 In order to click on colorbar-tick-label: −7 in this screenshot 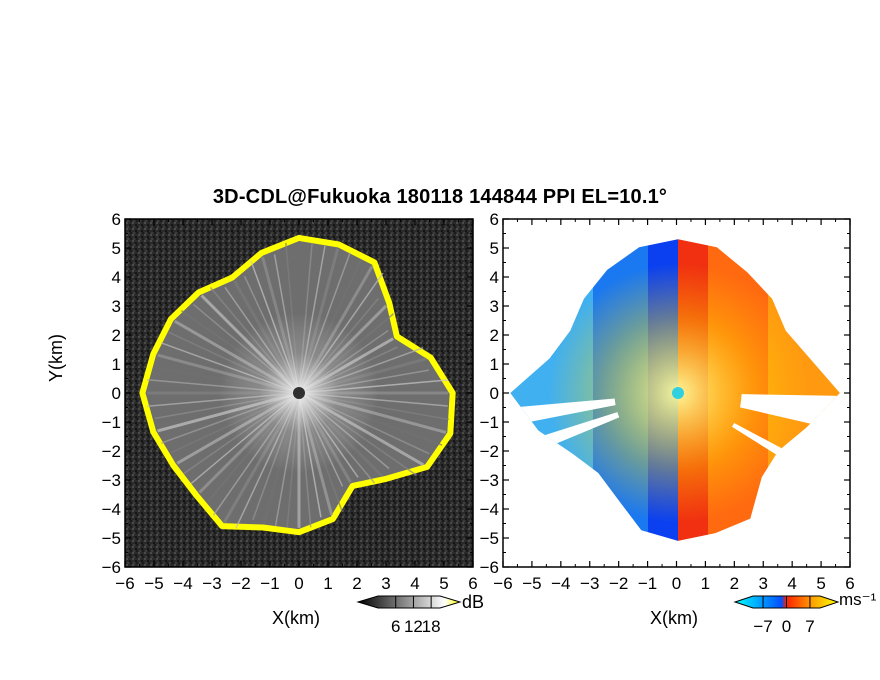, I will do `click(762, 626)`.